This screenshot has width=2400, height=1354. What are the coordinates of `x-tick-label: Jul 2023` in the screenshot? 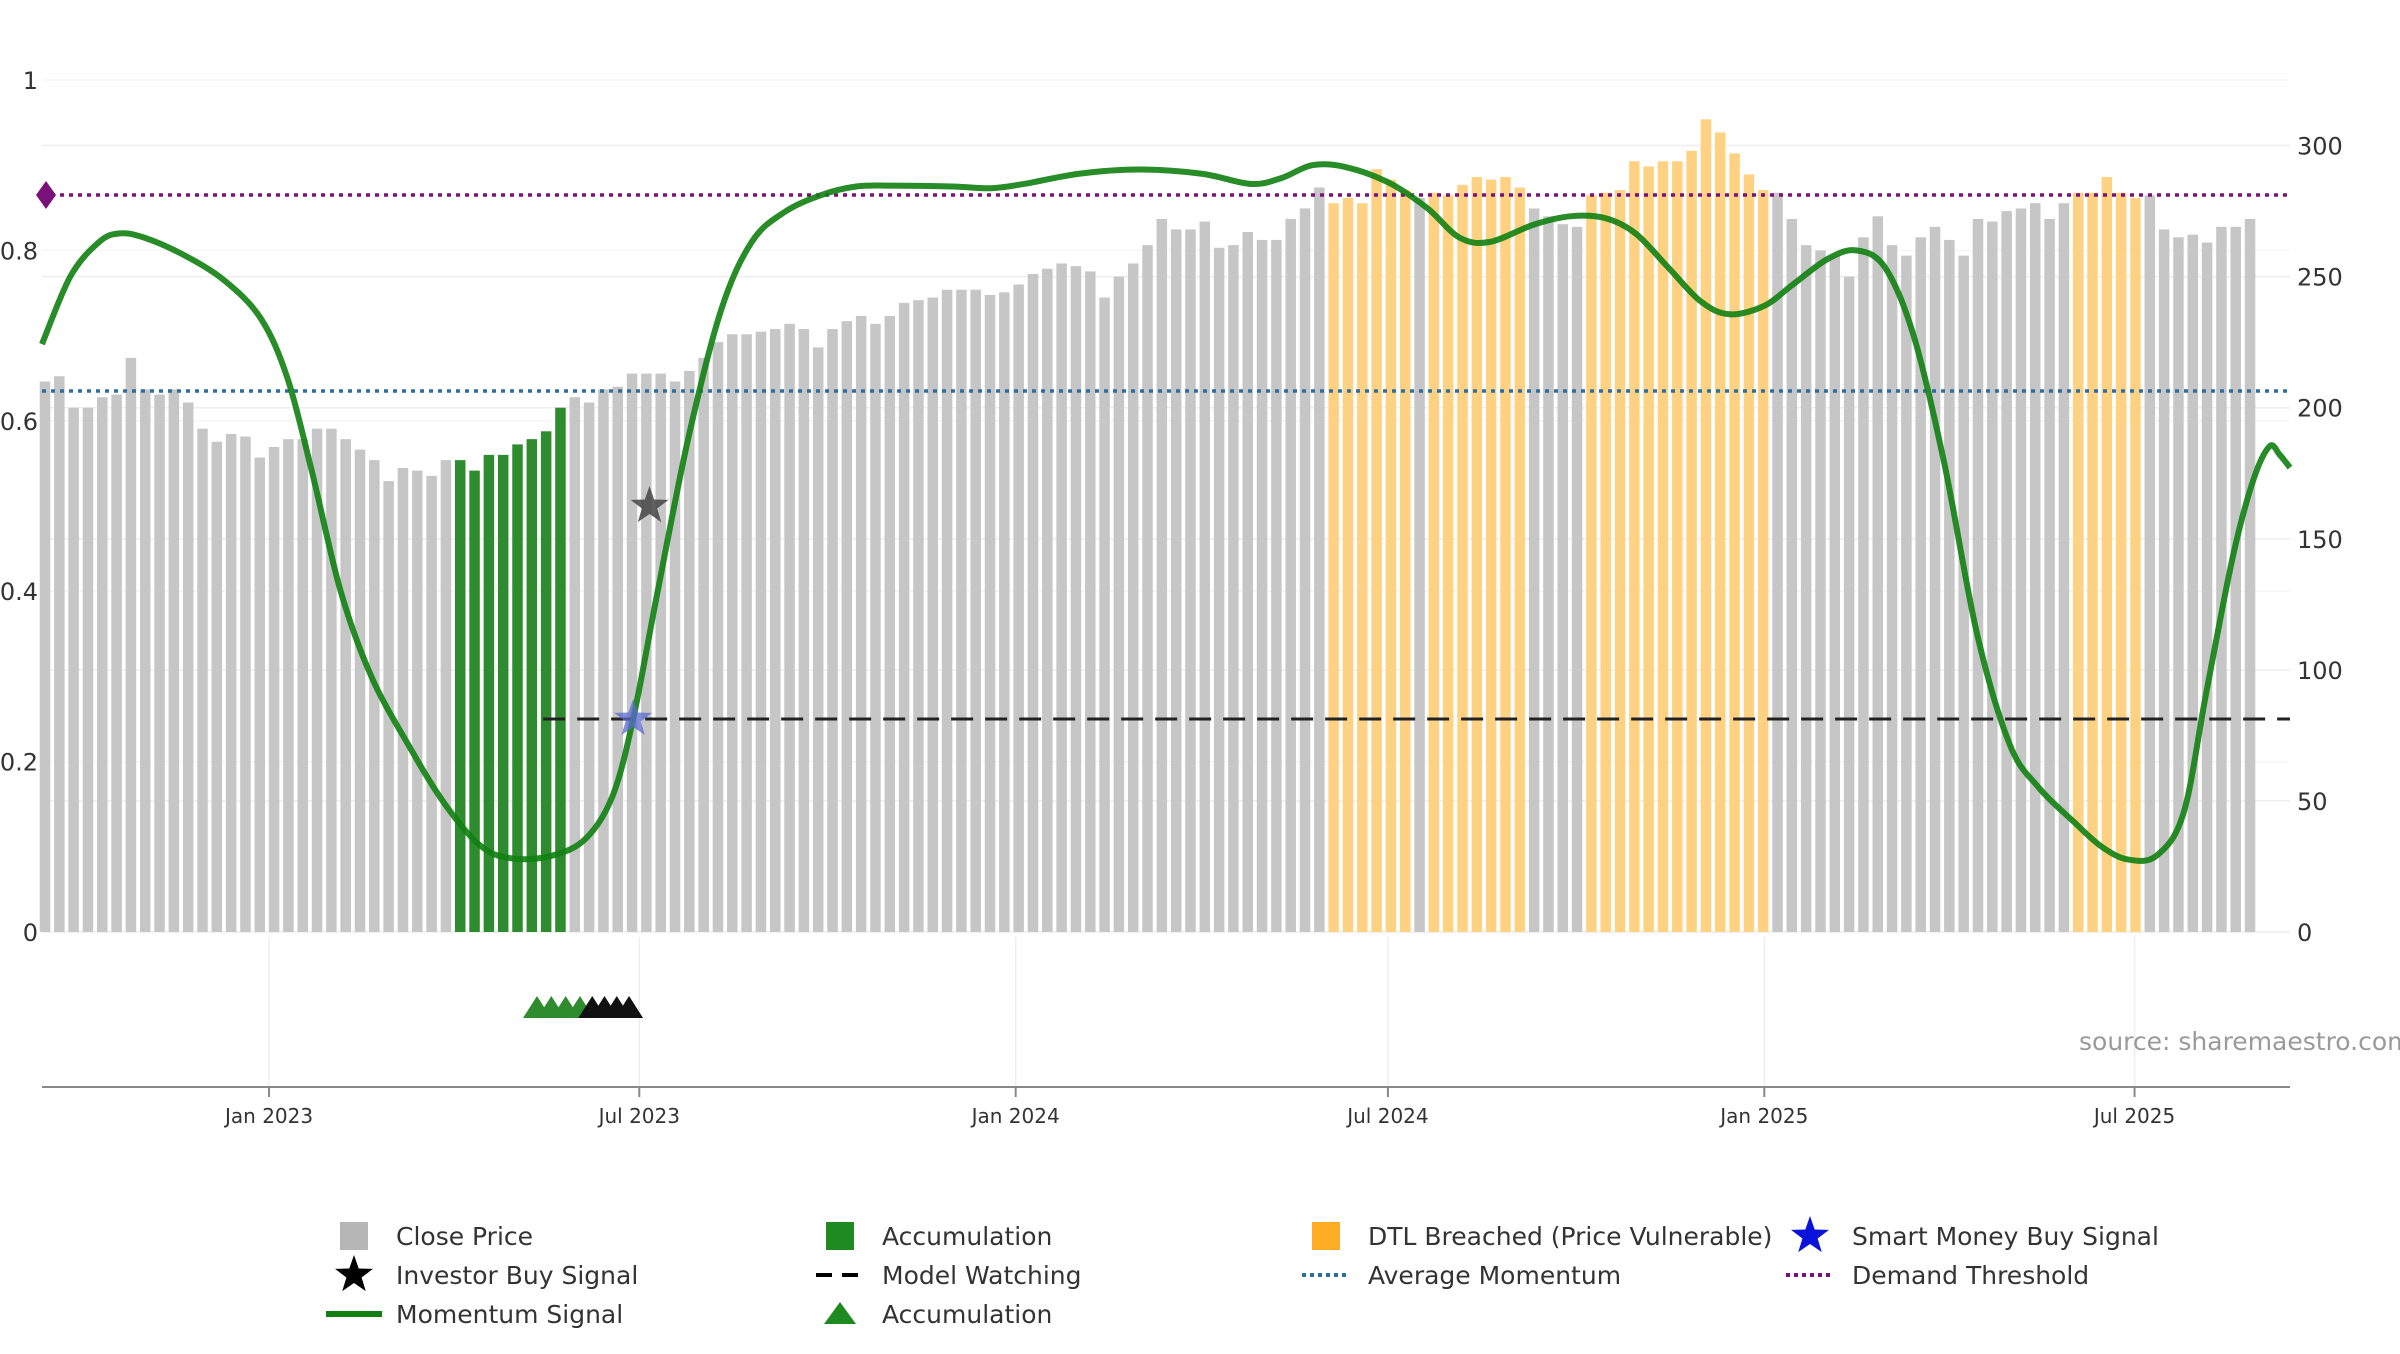 It's located at (638, 1116).